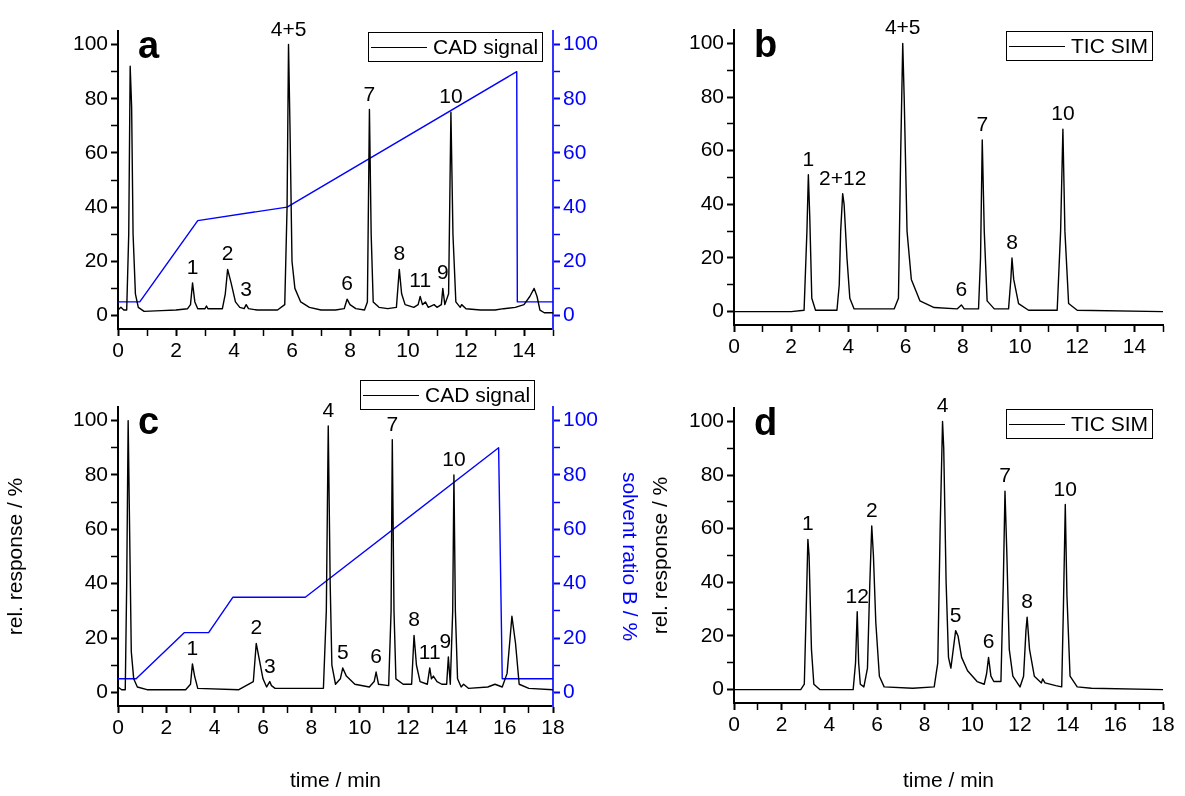  Describe the element at coordinates (478, 395) in the screenshot. I see `legend-label: CAD signal` at that location.